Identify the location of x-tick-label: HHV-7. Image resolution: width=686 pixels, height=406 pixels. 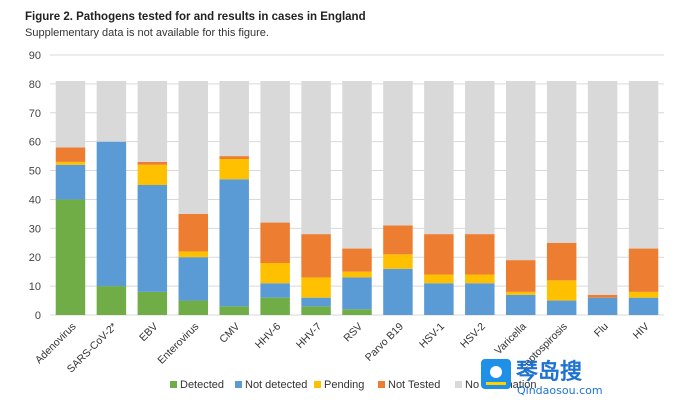
(309, 336).